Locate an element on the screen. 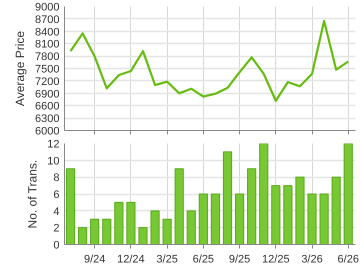  x-tick-label: 9/25 is located at coordinates (239, 260).